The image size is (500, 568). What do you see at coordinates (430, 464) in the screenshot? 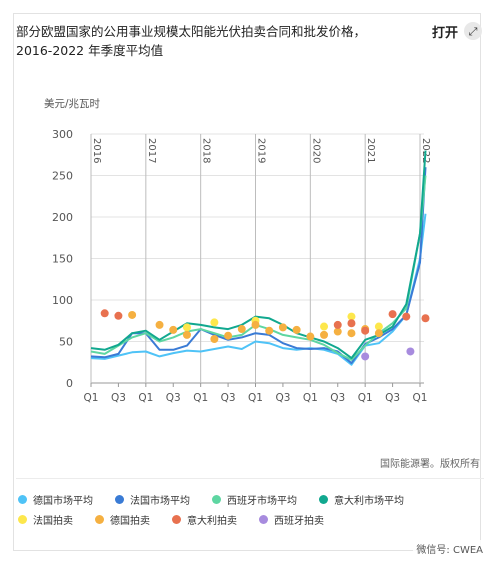
I see `source-note: 国际能源署。版权所有` at bounding box center [430, 464].